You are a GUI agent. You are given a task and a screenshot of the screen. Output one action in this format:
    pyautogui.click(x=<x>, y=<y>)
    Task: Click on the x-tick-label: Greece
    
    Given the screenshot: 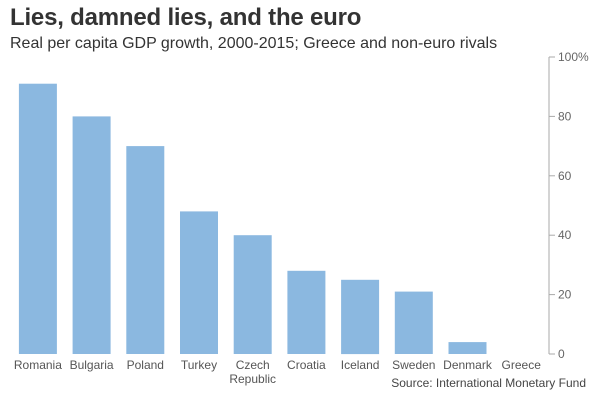 What is the action you would take?
    pyautogui.click(x=522, y=365)
    